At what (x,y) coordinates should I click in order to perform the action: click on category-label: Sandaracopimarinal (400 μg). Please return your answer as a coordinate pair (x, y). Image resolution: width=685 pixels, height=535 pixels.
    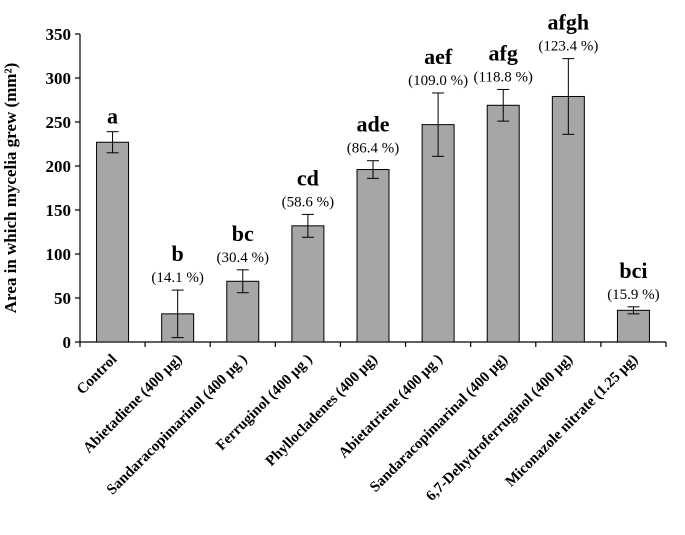
    Looking at the image, I should click on (439, 424).